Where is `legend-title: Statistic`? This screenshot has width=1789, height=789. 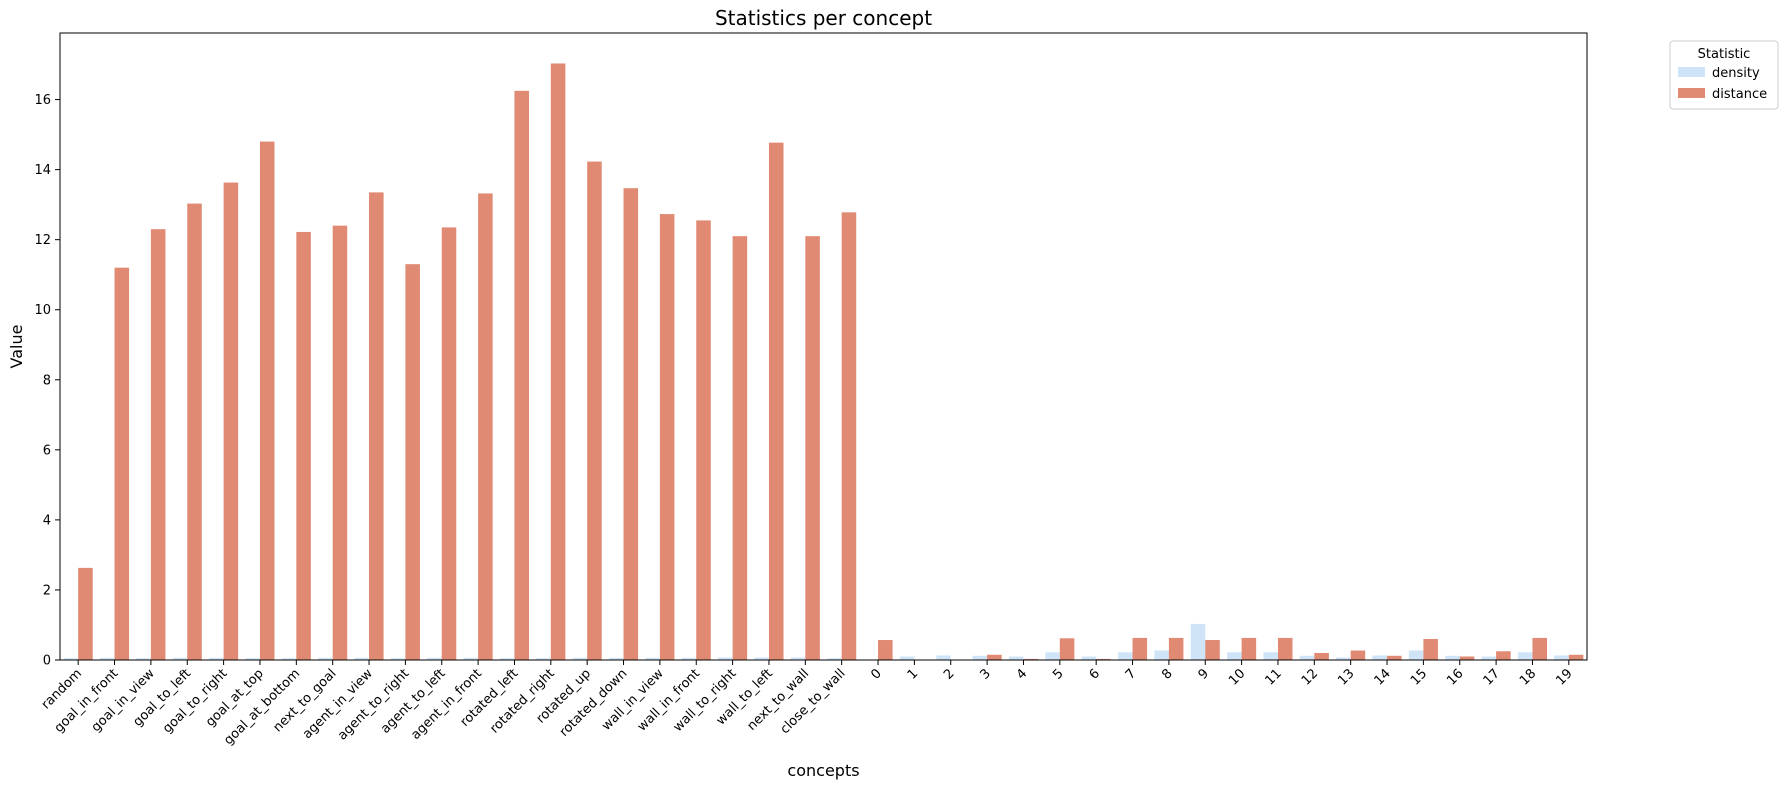 legend-title: Statistic is located at coordinates (1724, 54).